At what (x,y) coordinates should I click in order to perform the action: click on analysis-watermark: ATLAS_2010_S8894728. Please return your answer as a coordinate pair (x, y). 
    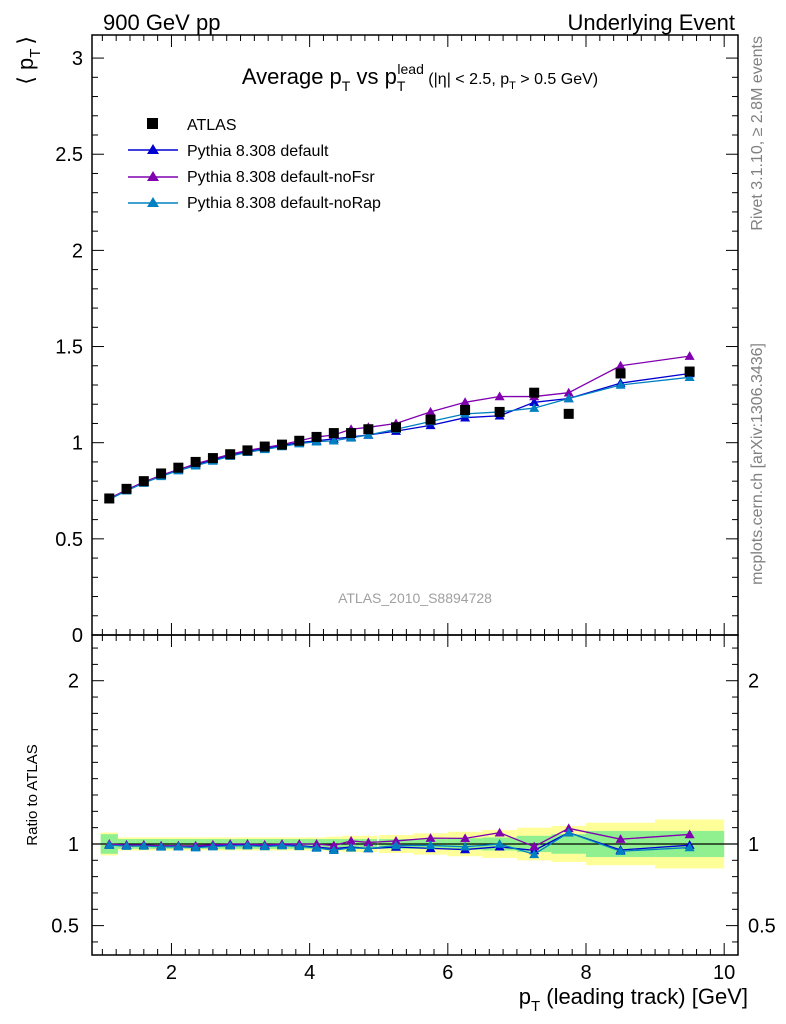
    Looking at the image, I should click on (415, 598).